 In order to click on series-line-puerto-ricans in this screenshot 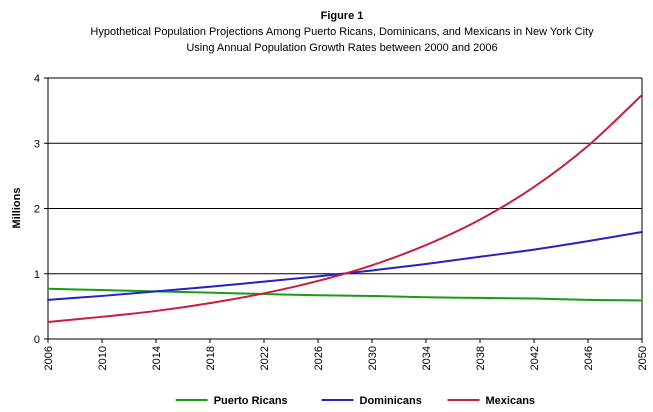, I will do `click(345, 294)`.